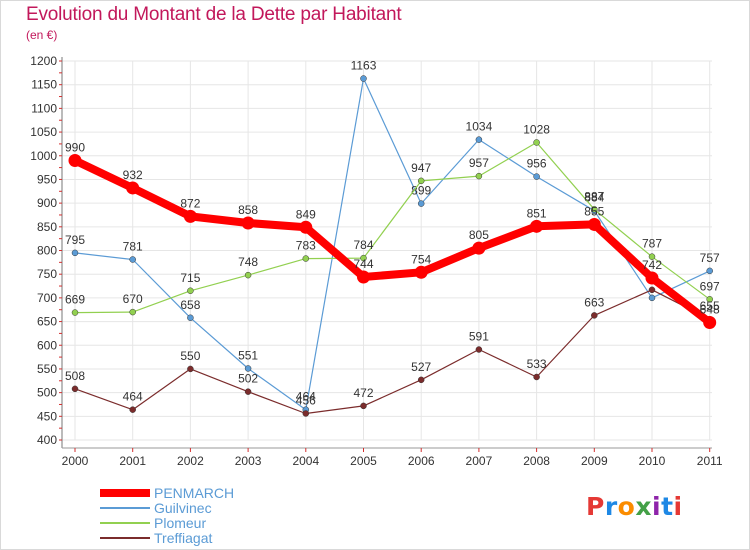  Describe the element at coordinates (363, 264) in the screenshot. I see `penmarch-data-label: 744` at that location.